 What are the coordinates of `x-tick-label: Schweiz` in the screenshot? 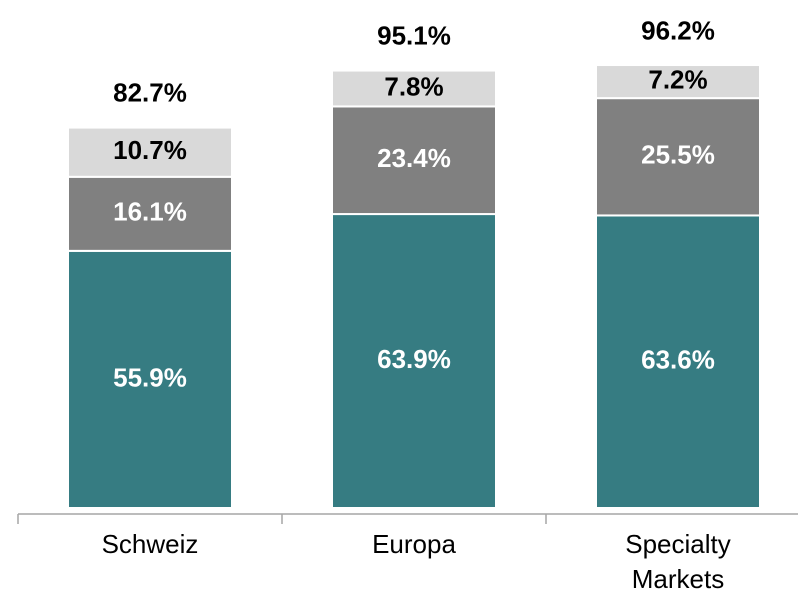 It's located at (150, 544).